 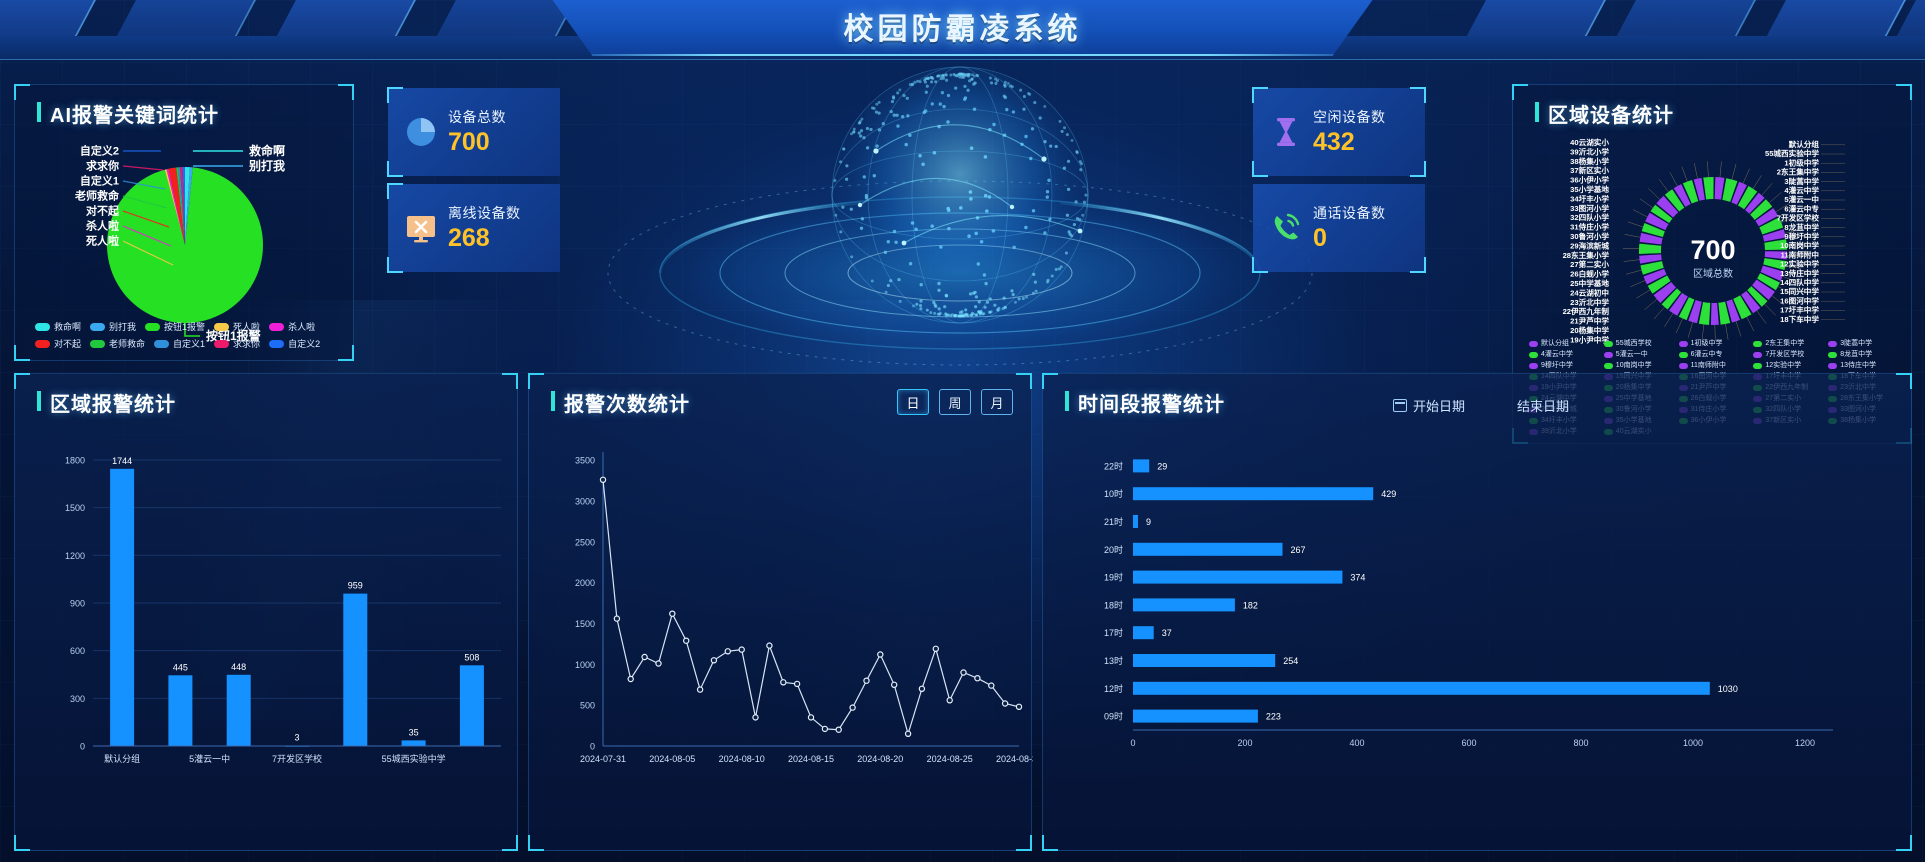 I want to click on legend-item: 自定义2, so click(x=294, y=343).